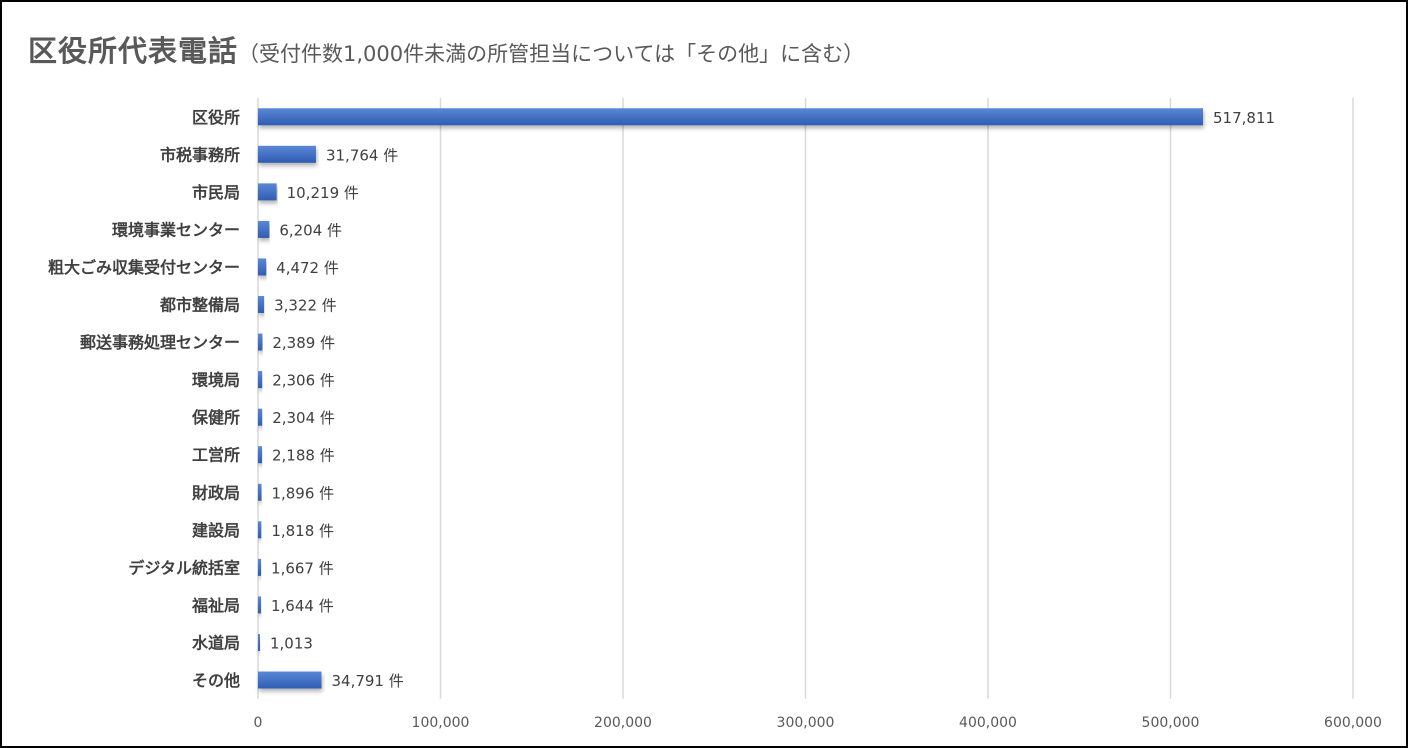 The width and height of the screenshot is (1408, 748). Describe the element at coordinates (310, 230) in the screenshot. I see `data-label: 6,204 件` at that location.